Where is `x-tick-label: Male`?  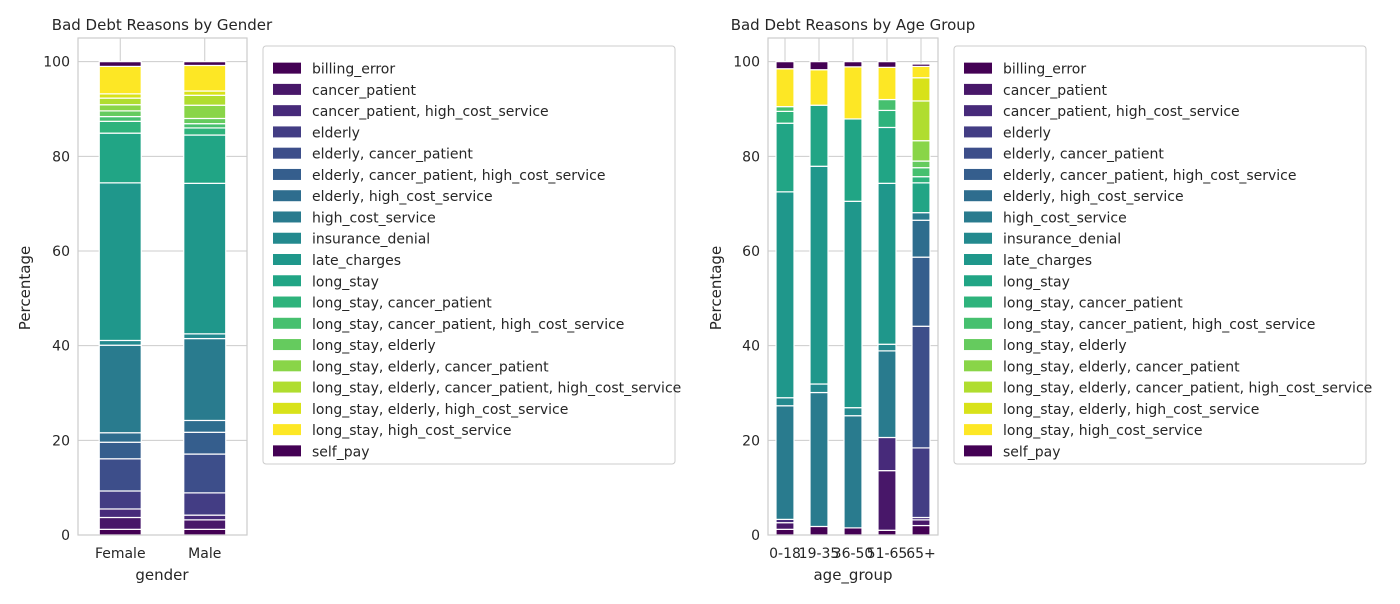
x-tick-label: Male is located at coordinates (204, 554).